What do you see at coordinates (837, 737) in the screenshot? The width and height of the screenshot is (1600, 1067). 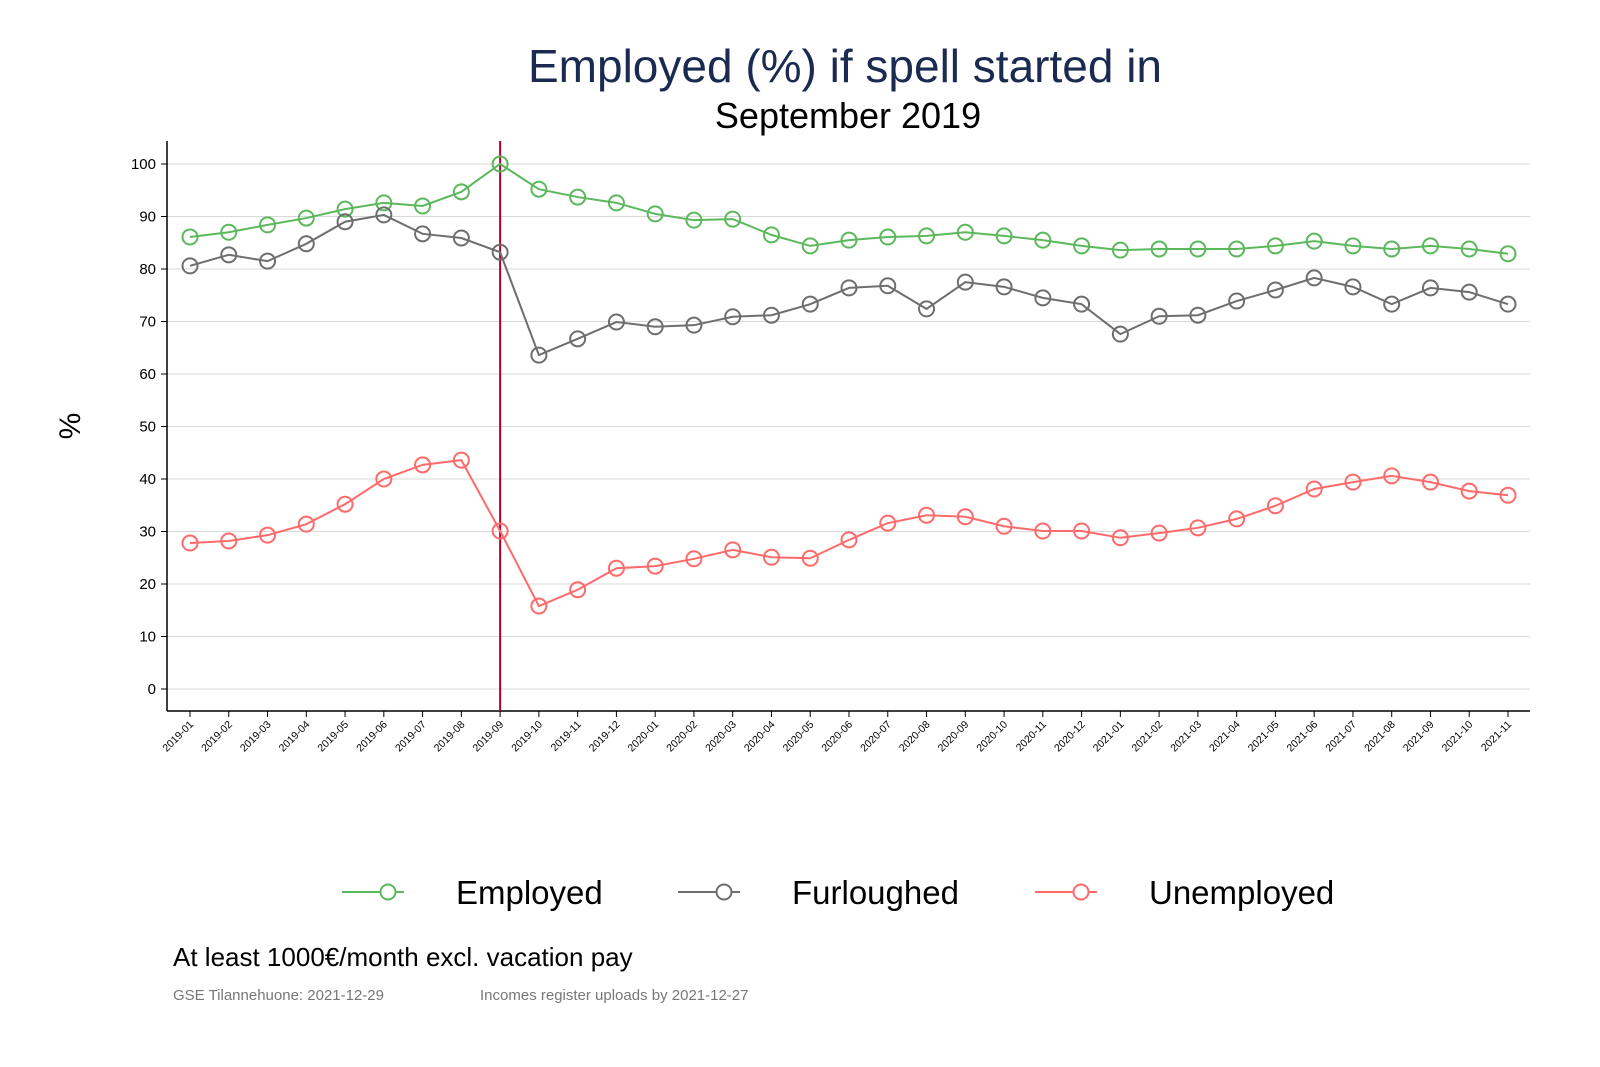 I see `x-tick-label: 2020-06` at bounding box center [837, 737].